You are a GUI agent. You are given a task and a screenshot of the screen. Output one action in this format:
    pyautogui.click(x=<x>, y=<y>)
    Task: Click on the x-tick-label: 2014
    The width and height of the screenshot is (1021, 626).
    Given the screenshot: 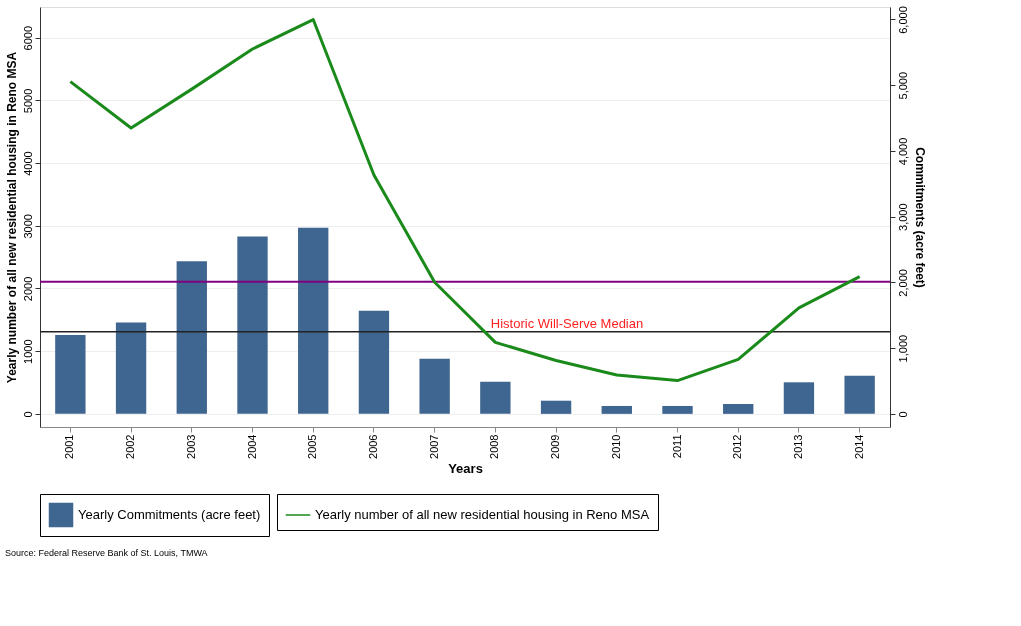 What is the action you would take?
    pyautogui.click(x=858, y=446)
    